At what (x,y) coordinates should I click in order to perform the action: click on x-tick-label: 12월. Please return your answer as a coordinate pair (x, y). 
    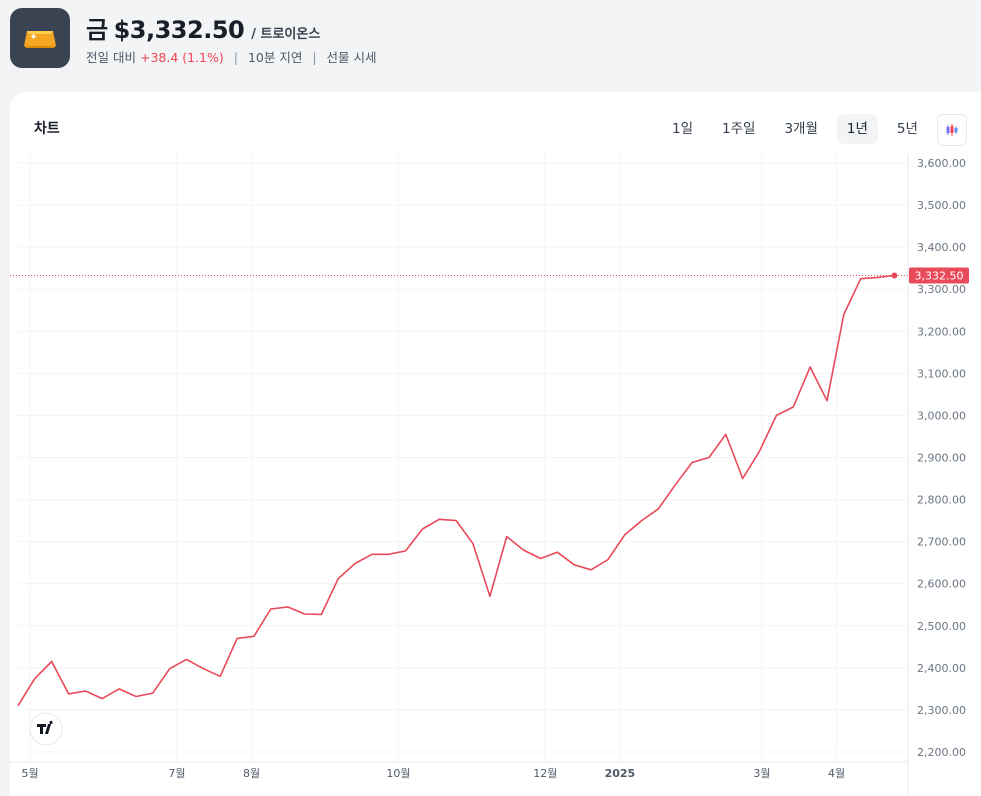
    Looking at the image, I should click on (545, 773).